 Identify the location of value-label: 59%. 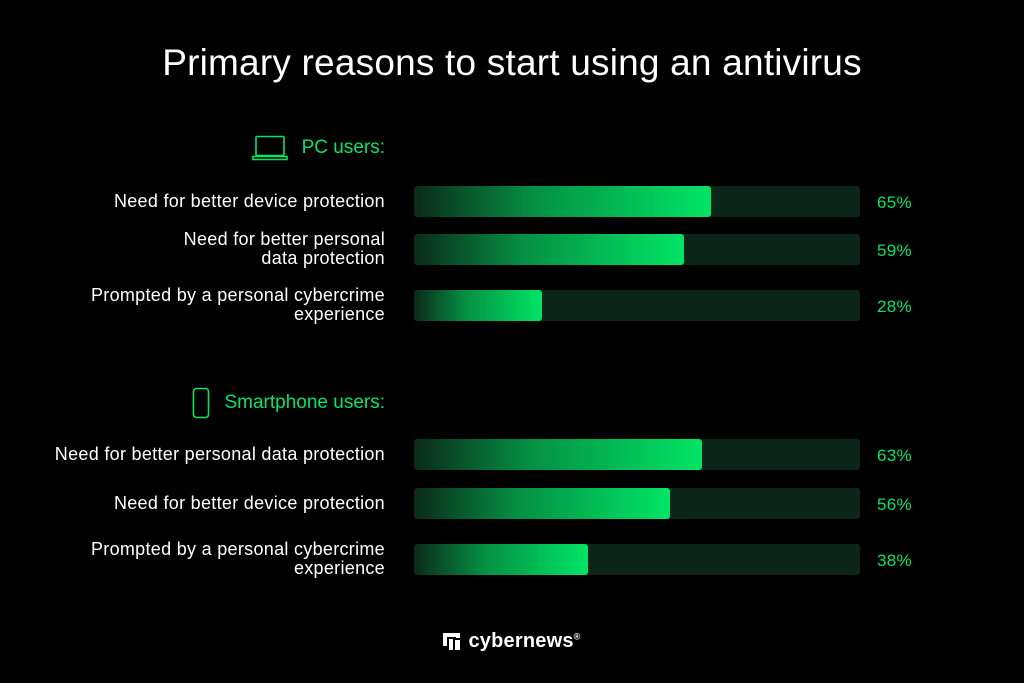
(894, 250).